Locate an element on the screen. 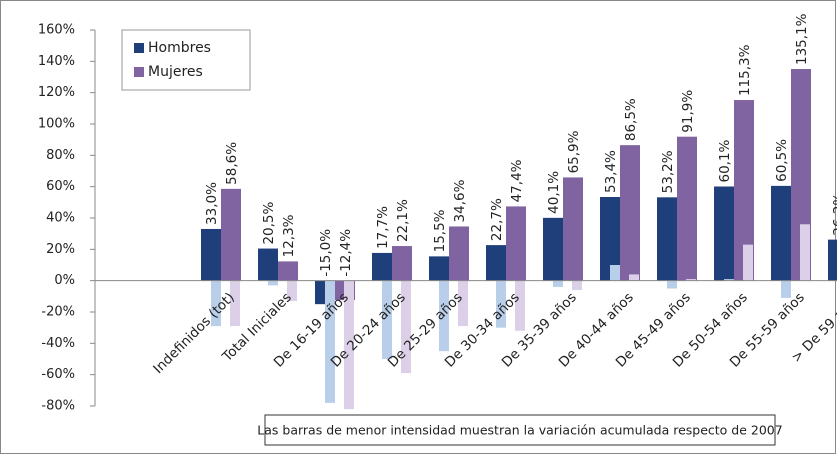  value-label: 40,1% is located at coordinates (554, 192).